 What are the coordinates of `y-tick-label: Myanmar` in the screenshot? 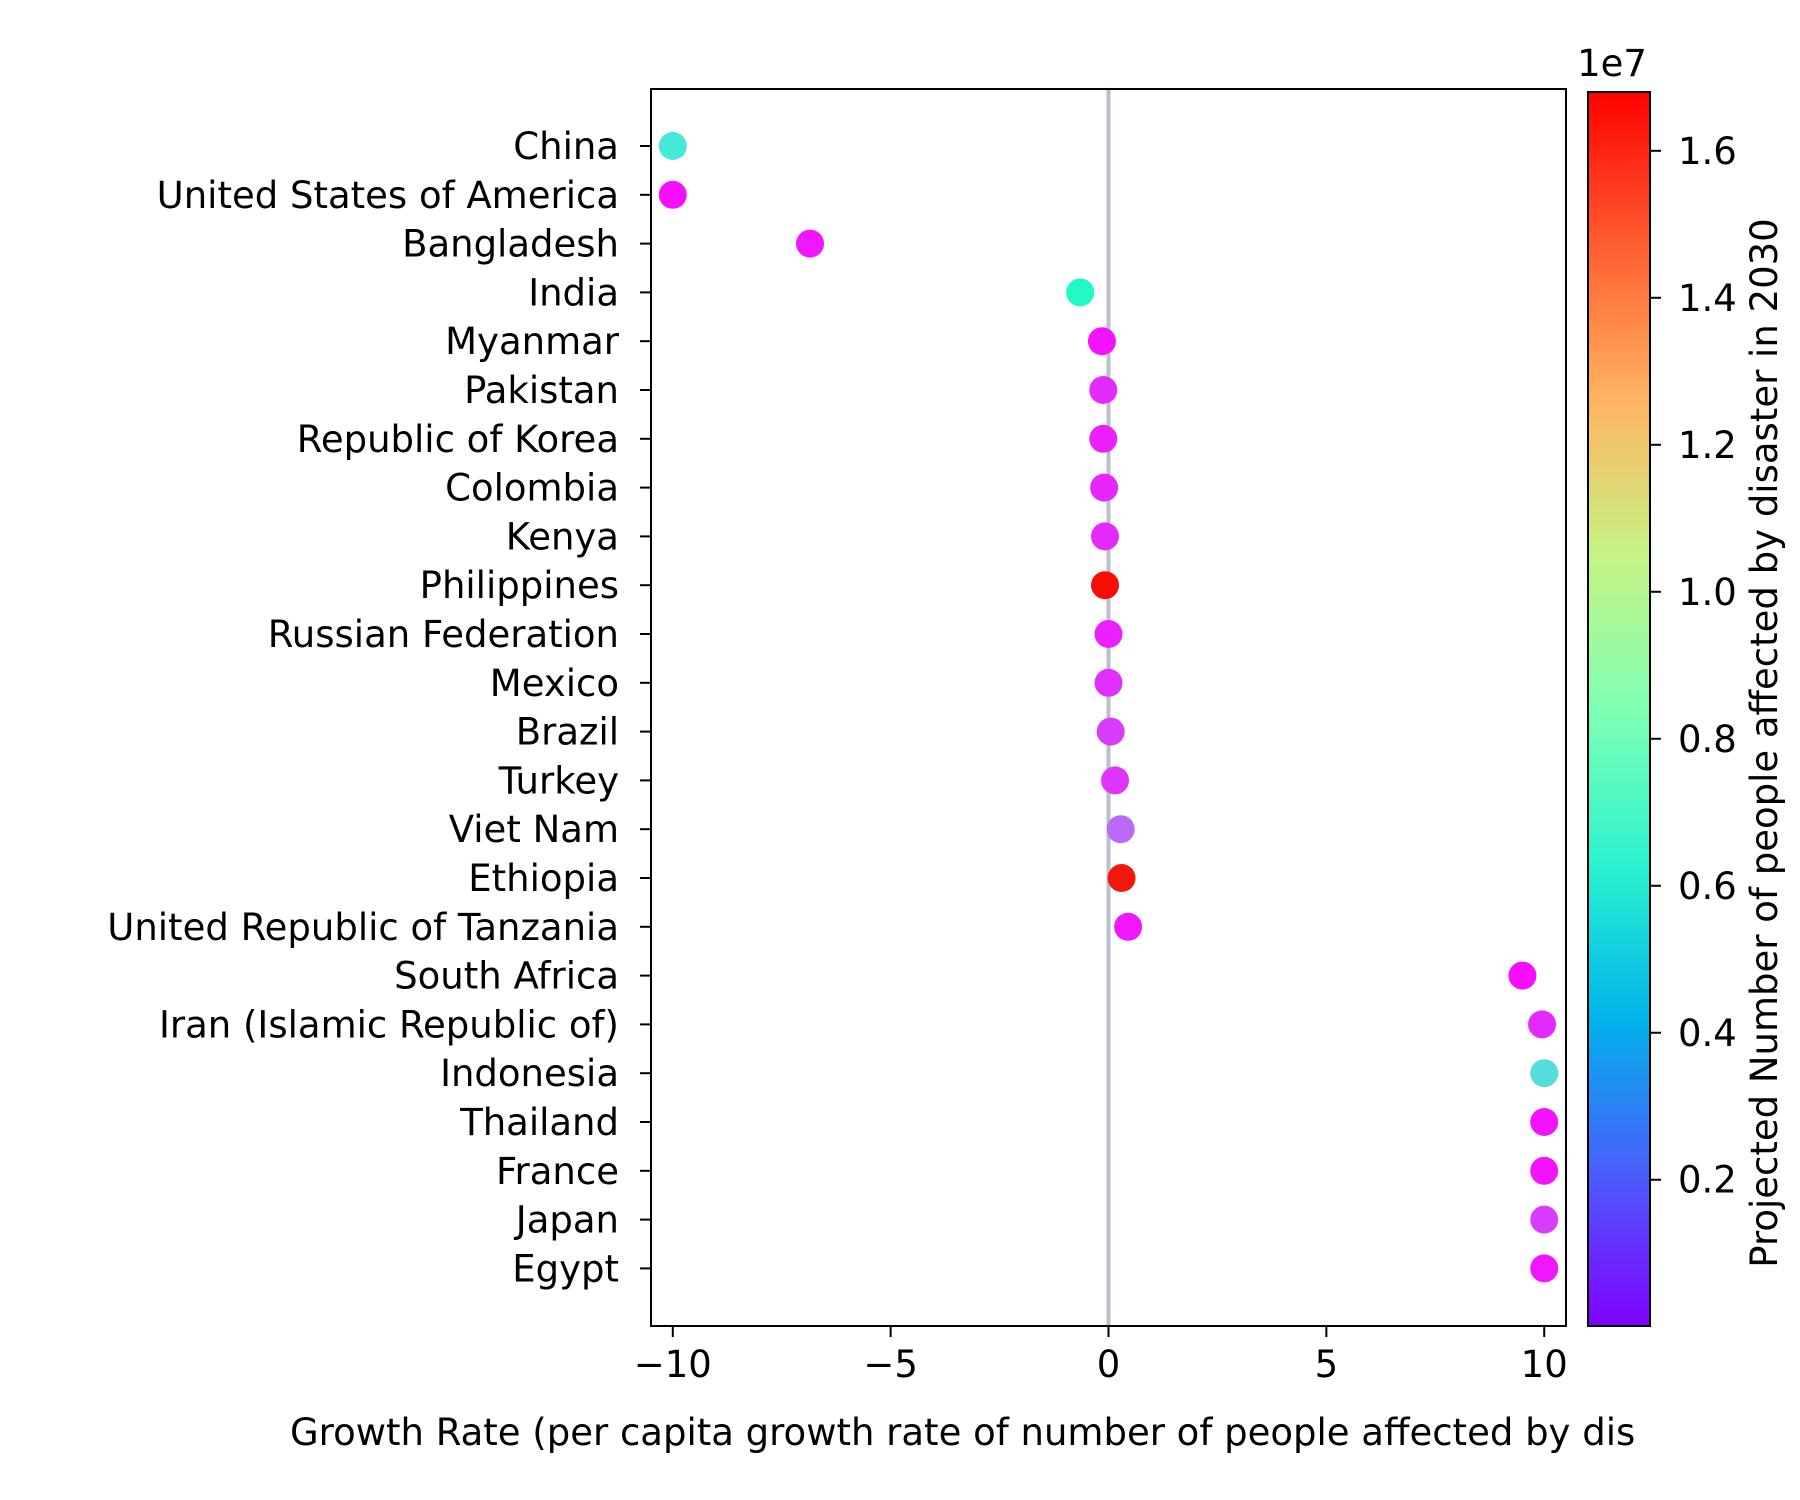 It's located at (532, 341).